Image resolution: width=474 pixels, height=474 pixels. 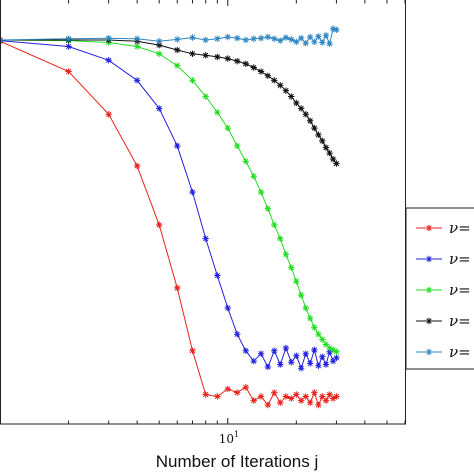 I want to click on legend-box, so click(x=439, y=288).